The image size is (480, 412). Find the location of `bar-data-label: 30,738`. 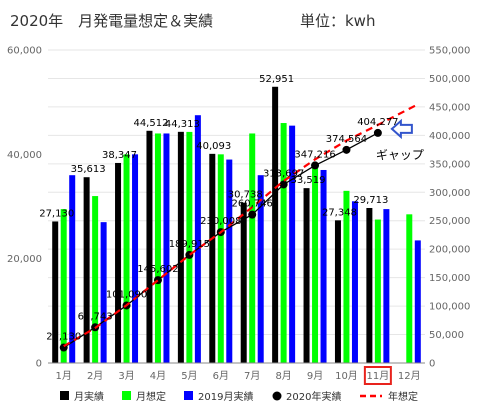

bar-data-label: 30,738 is located at coordinates (245, 195).